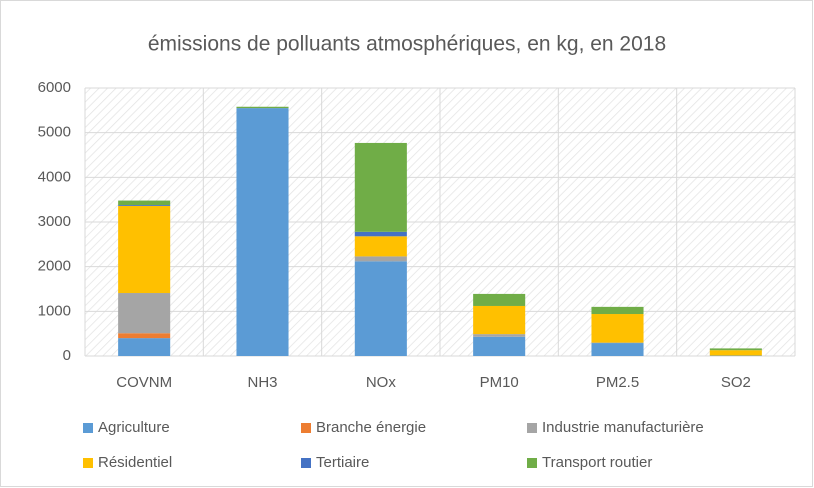 The image size is (814, 488). I want to click on legend-label: Transport routier, so click(597, 462).